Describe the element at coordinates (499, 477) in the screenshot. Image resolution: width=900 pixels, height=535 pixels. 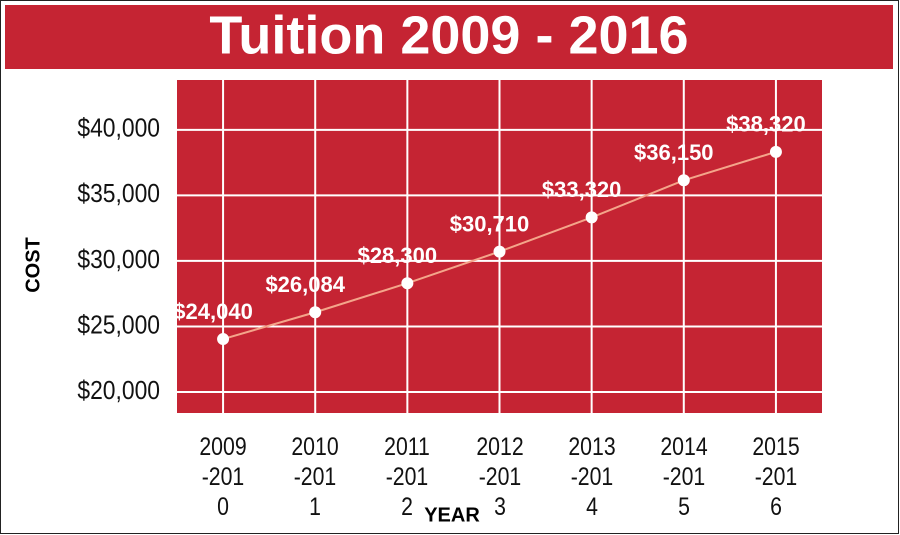
I see `x-tick-label: 2012-2013` at that location.